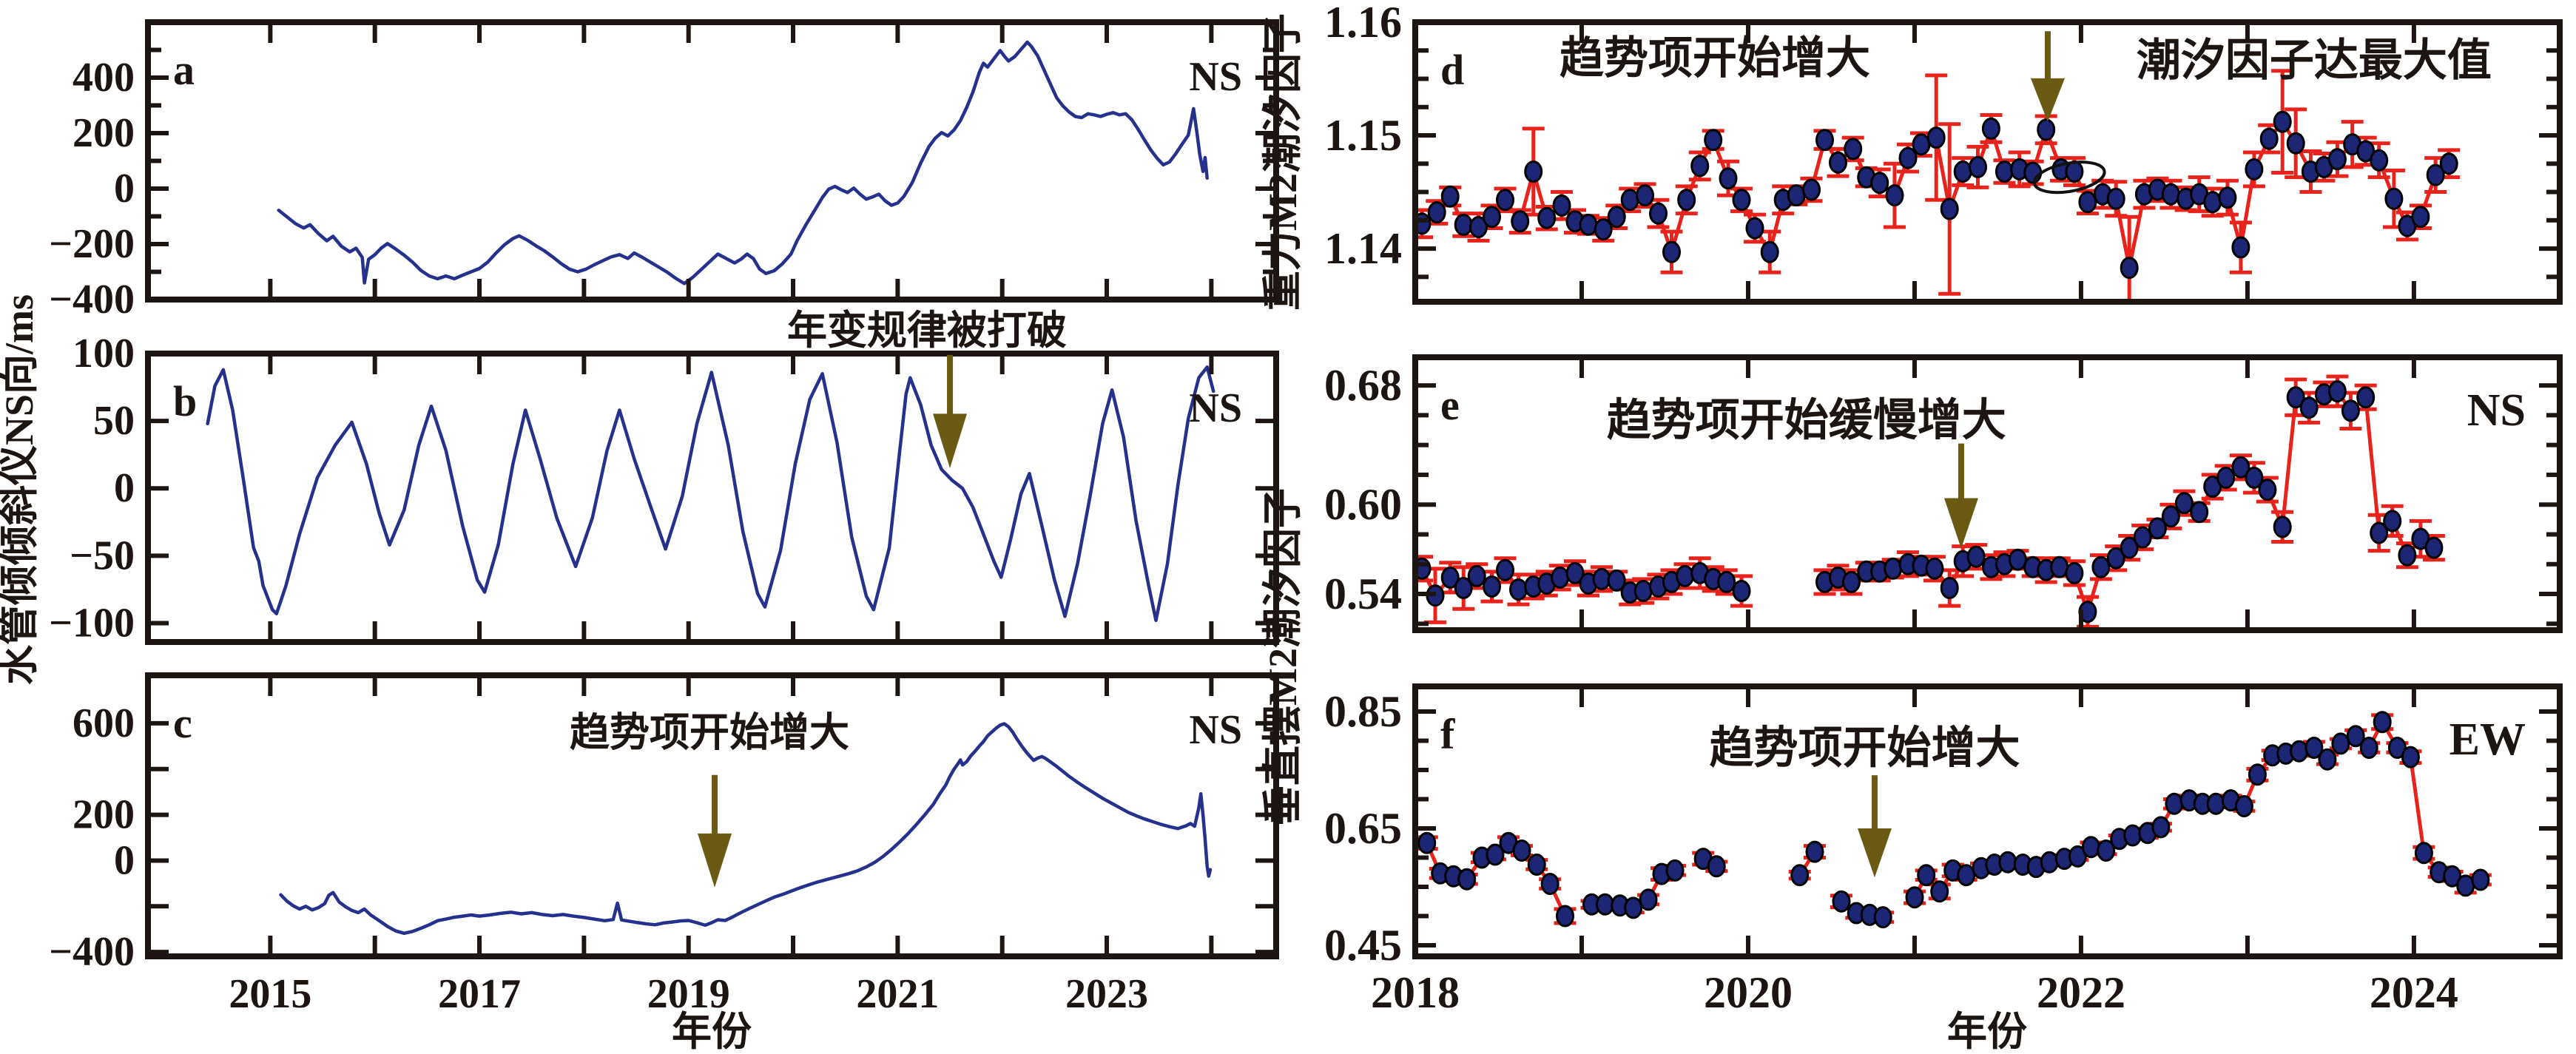  What do you see at coordinates (2081, 993) in the screenshot?
I see `x-tick-label: 2022` at bounding box center [2081, 993].